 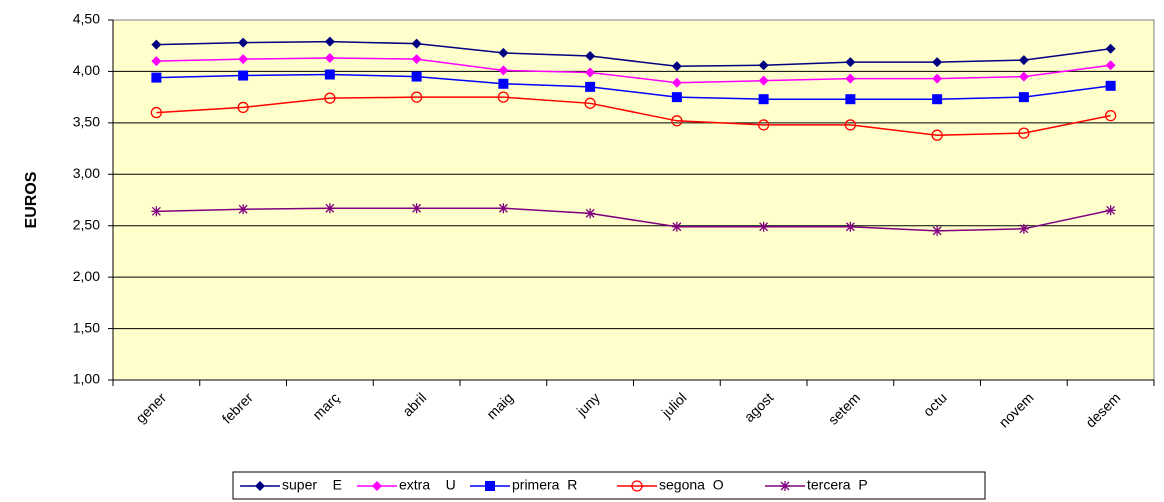 What do you see at coordinates (588, 404) in the screenshot?
I see `x-tick-label: juny` at bounding box center [588, 404].